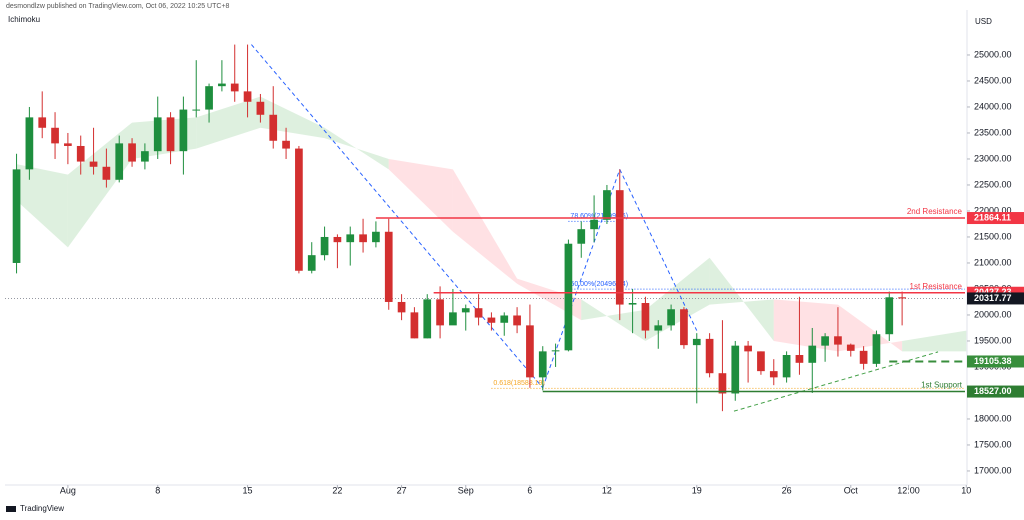 The width and height of the screenshot is (1024, 520). What do you see at coordinates (466, 490) in the screenshot?
I see `x-tick-label: Sep` at bounding box center [466, 490].